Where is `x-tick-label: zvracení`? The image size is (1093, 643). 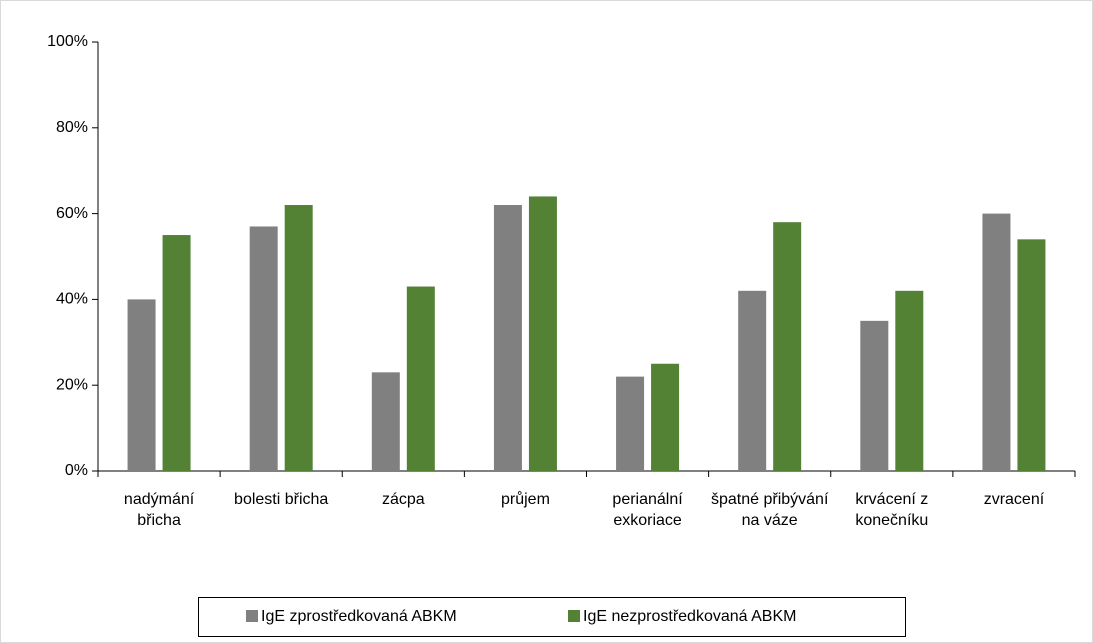 x-tick-label: zvracení is located at coordinates (1014, 499).